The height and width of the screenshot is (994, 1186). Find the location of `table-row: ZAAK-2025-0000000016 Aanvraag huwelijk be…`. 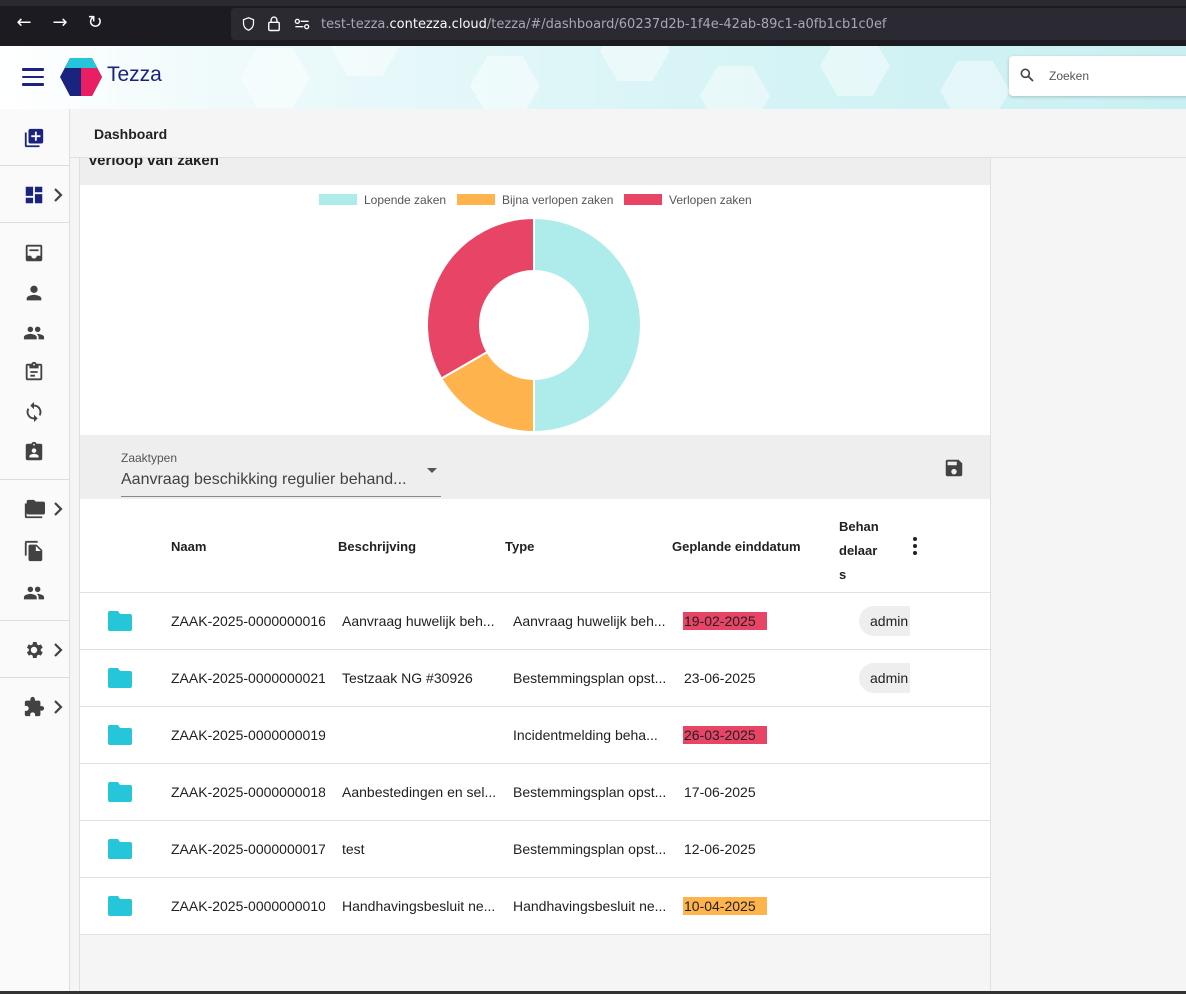

table-row: ZAAK-2025-0000000016 Aanvraag huwelijk be… is located at coordinates (535, 620).